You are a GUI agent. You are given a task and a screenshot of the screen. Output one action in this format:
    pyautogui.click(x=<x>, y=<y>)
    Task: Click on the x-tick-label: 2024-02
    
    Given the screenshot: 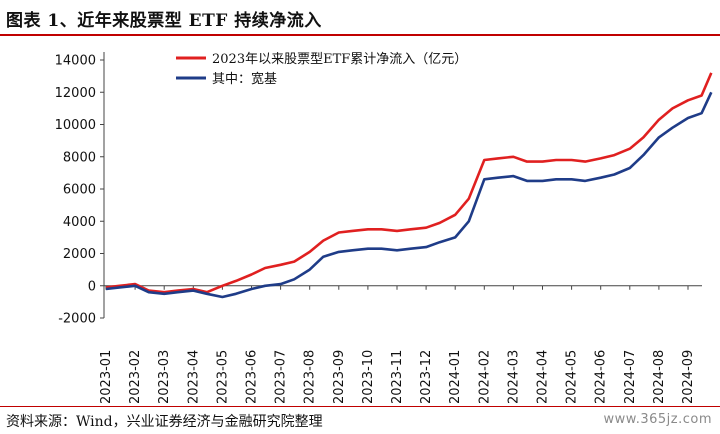 What is the action you would take?
    pyautogui.click(x=484, y=377)
    